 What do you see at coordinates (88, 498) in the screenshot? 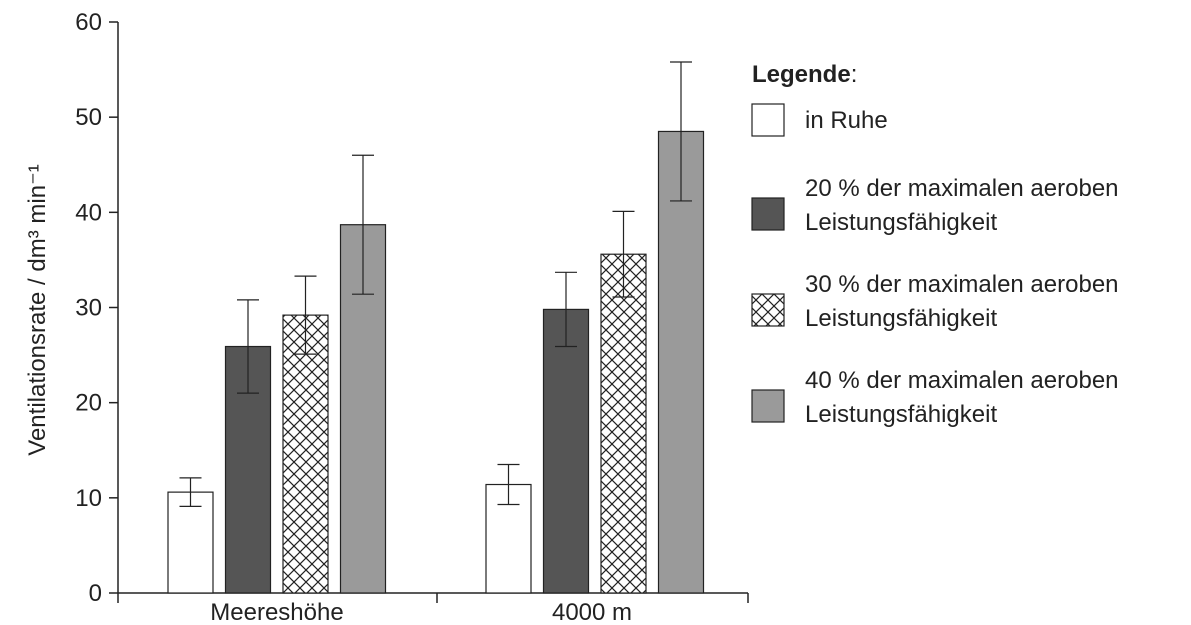
I see `y-tick-label: 10` at bounding box center [88, 498].